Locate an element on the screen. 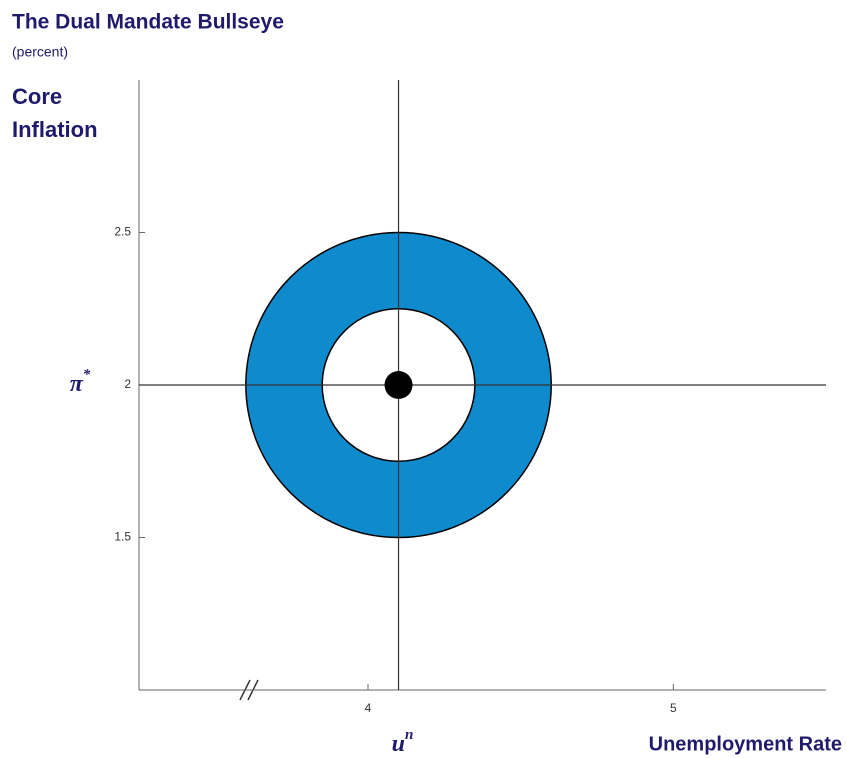 The image size is (846, 758). y-axis-label: Core Inflation is located at coordinates (55, 113).